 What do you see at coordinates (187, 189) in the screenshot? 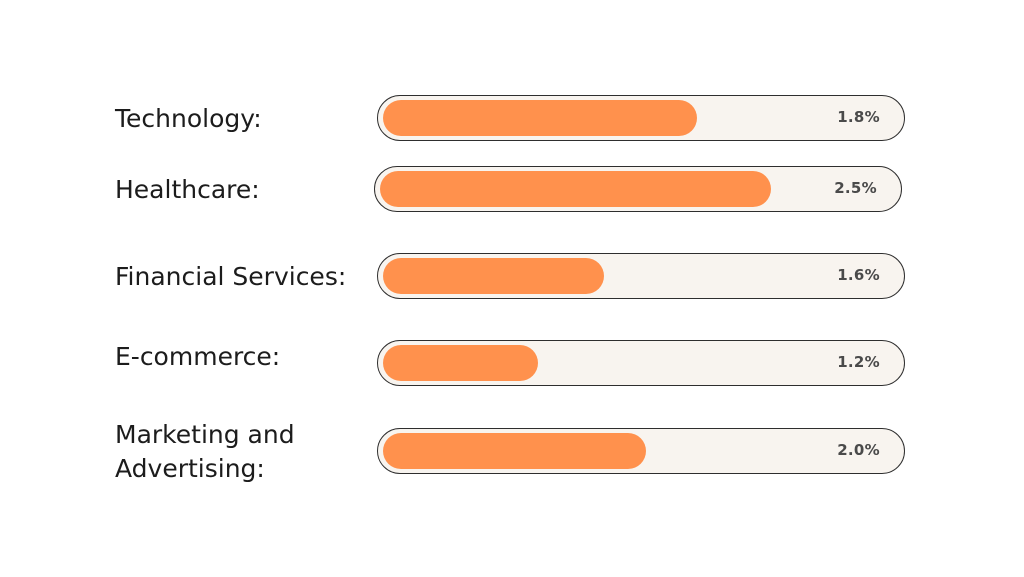
I see `category-label: Healthcare:` at bounding box center [187, 189].